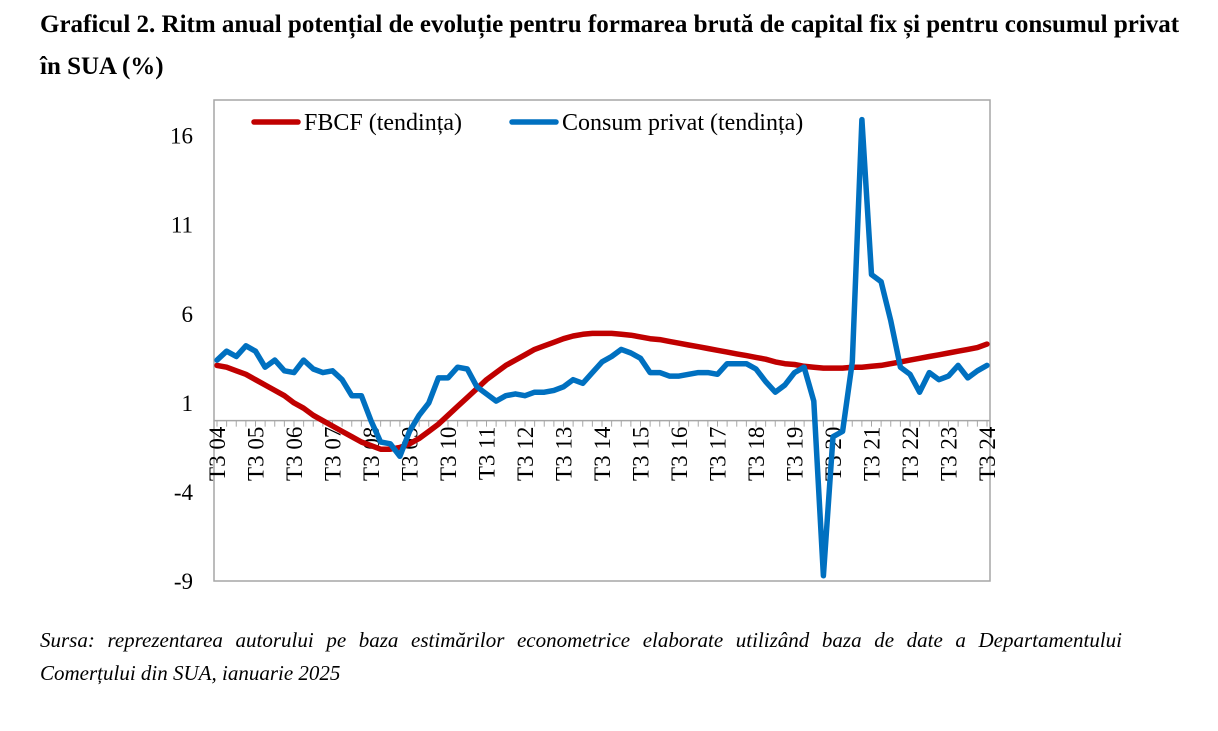 The height and width of the screenshot is (731, 1218). What do you see at coordinates (987, 453) in the screenshot?
I see `x-tick-label: T3 24` at bounding box center [987, 453].